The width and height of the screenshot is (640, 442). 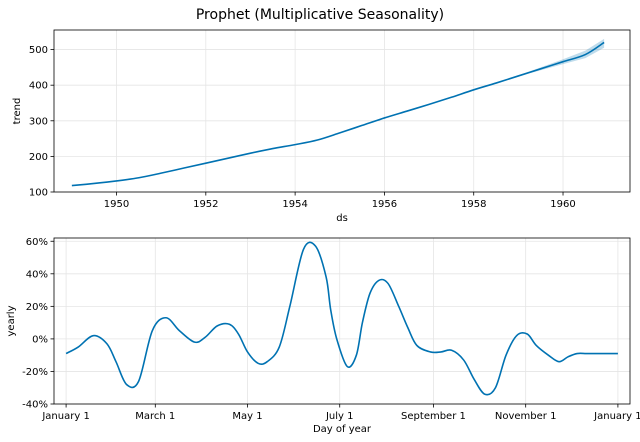 What do you see at coordinates (35, 372) in the screenshot?
I see `yearly-y-tick-label: -20%` at bounding box center [35, 372].